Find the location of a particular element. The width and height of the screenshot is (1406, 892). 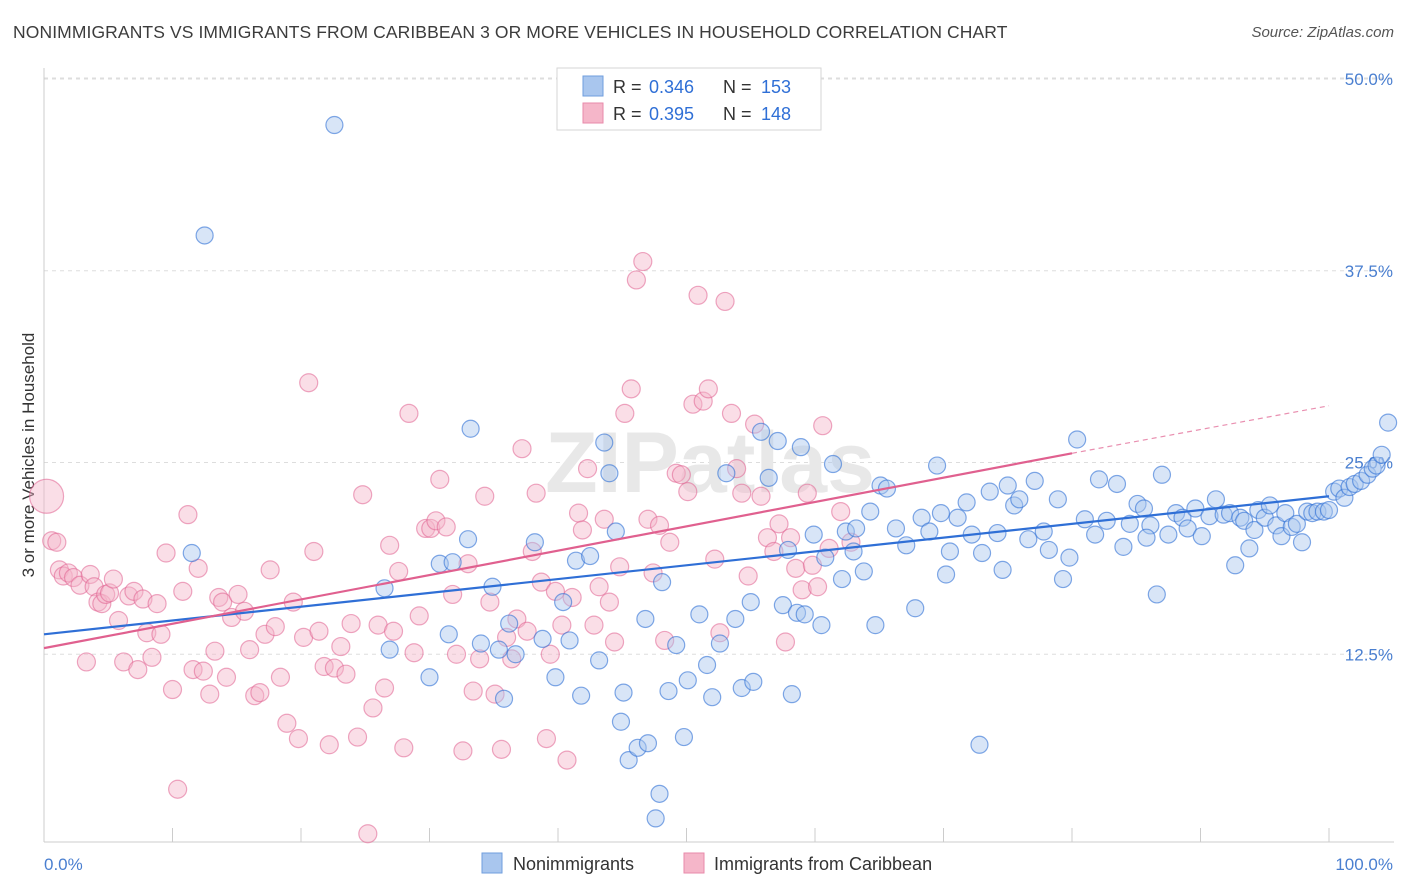

y-axis-tick-labels: 12.5%25.0%37.5%50.0% is located at coordinates (1369, 367).